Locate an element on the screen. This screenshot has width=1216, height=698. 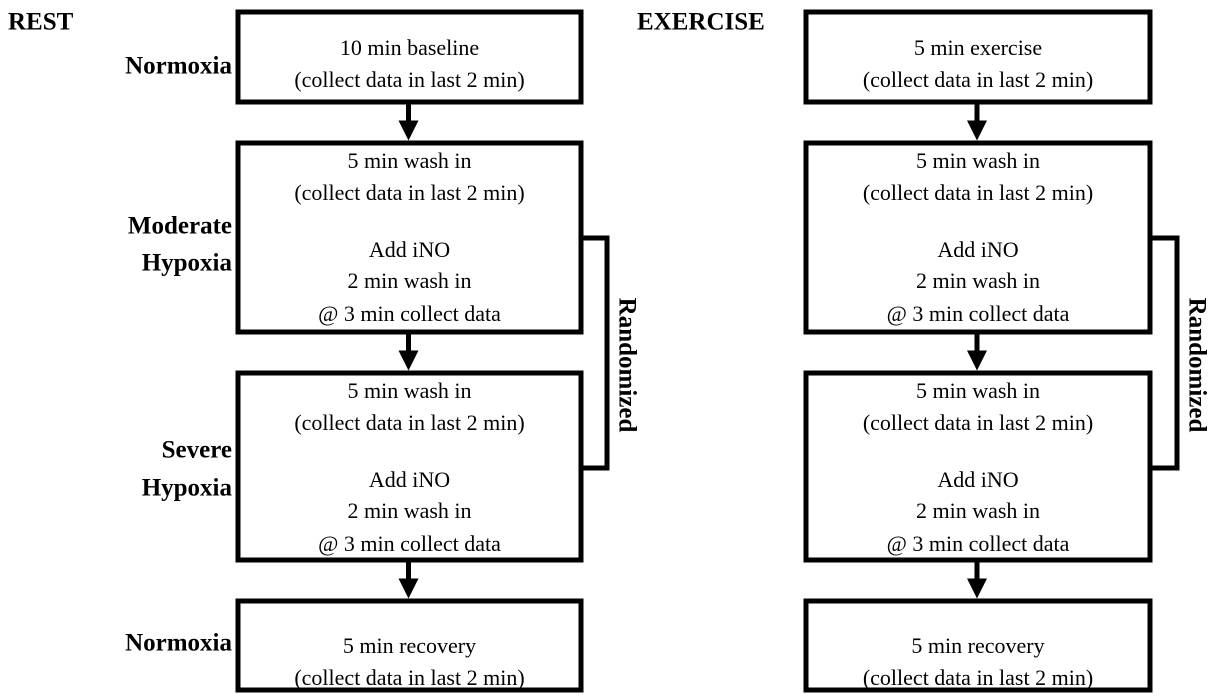
row-label: Moderate is located at coordinates (180, 226).